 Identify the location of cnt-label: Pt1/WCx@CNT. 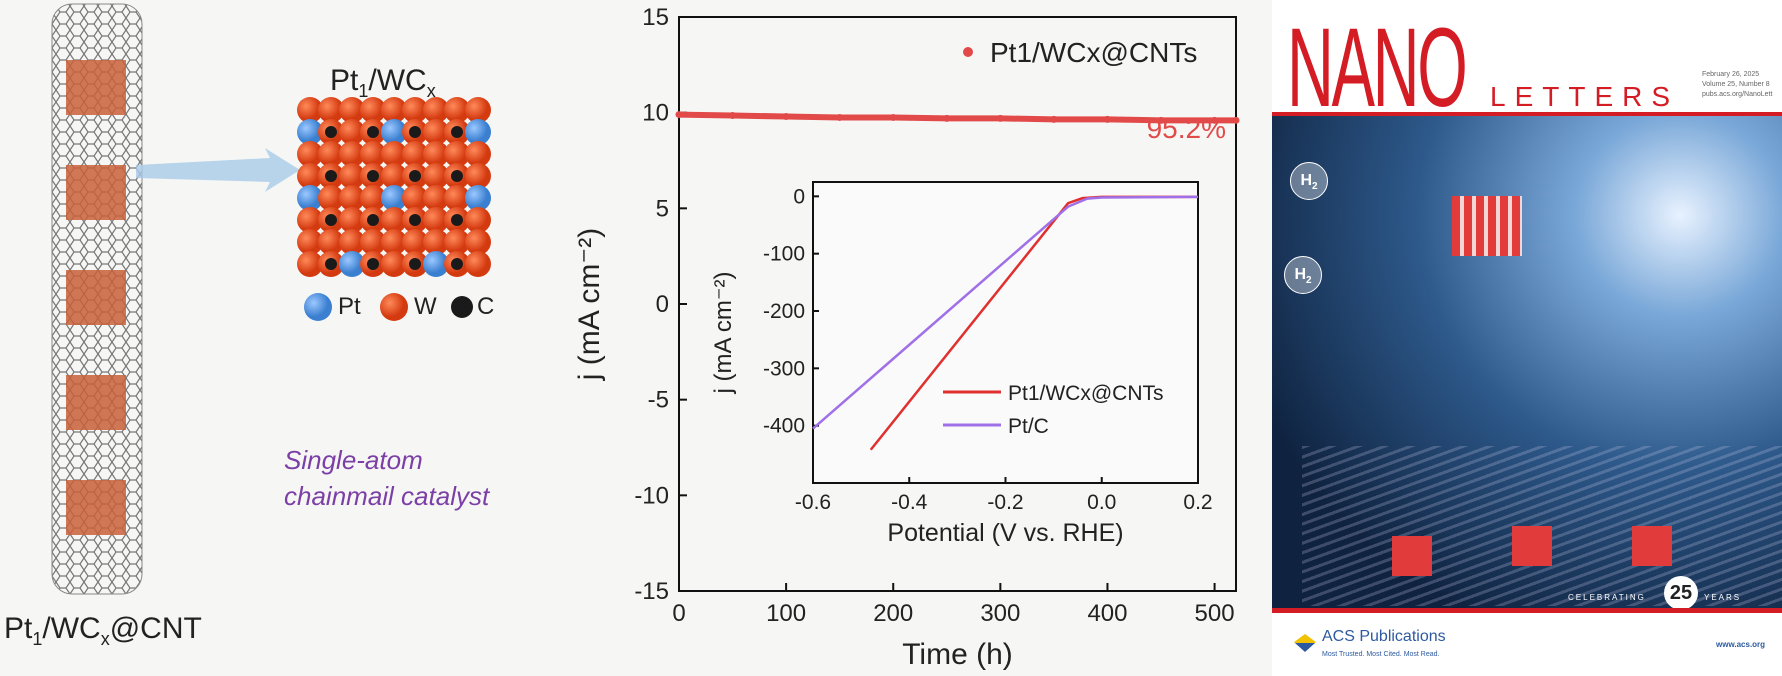
(103, 630).